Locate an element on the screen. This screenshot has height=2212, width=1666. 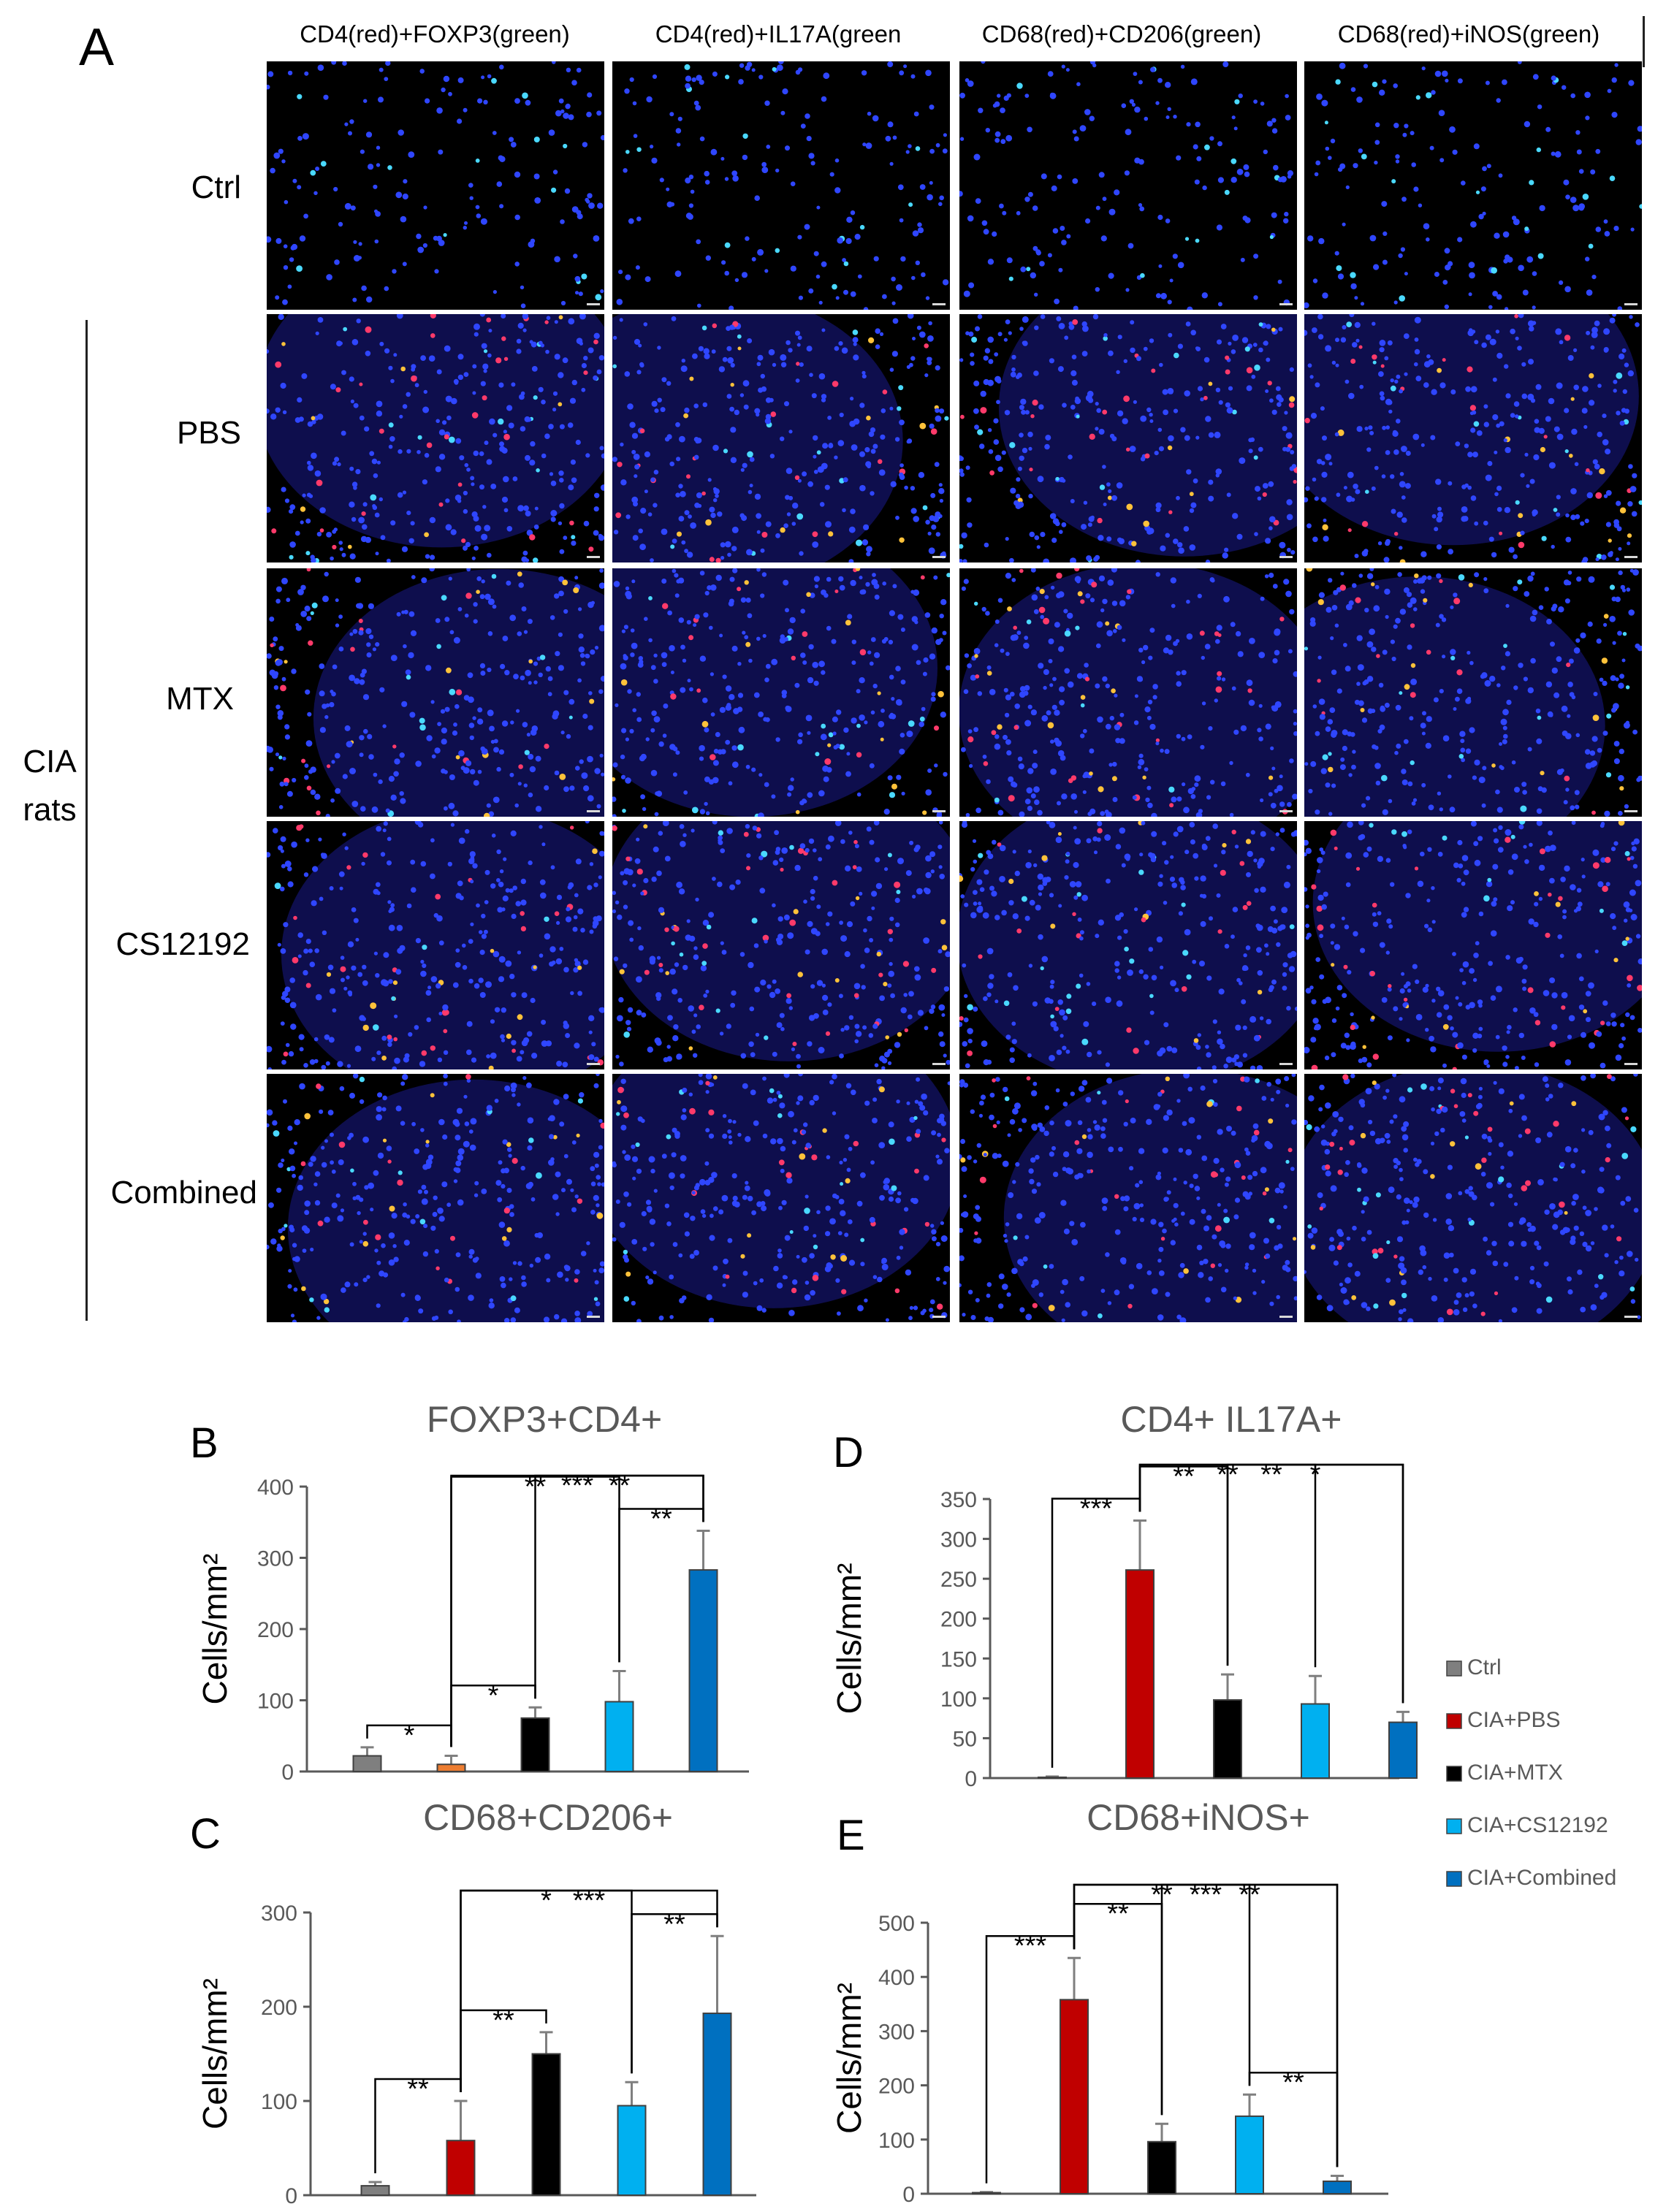
chart-c-significance-label: *** is located at coordinates (589, 1900).